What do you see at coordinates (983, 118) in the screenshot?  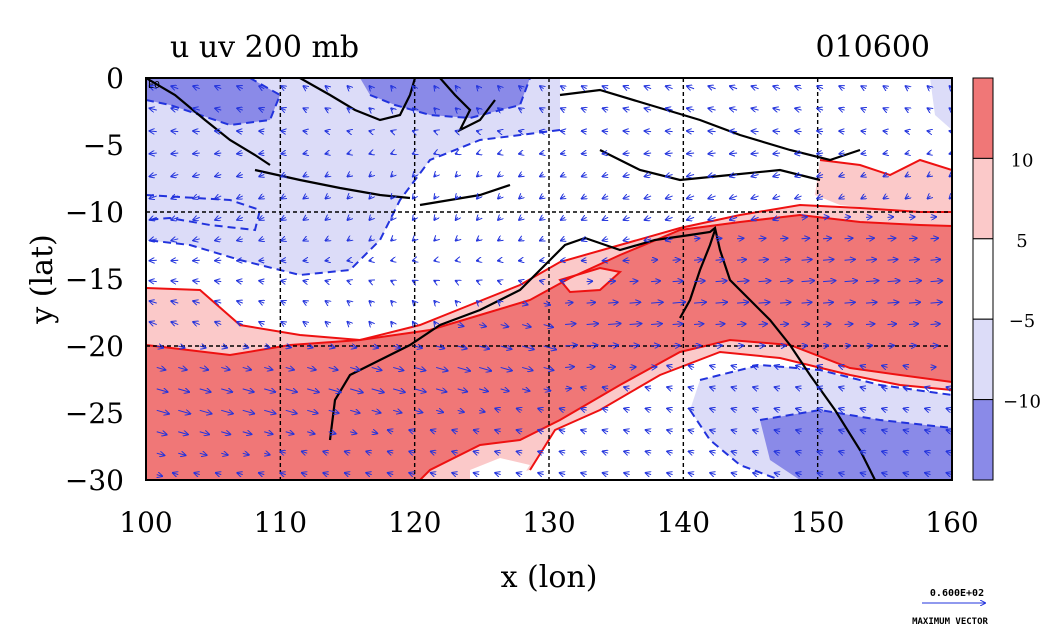 I see `color-bar-segment` at bounding box center [983, 118].